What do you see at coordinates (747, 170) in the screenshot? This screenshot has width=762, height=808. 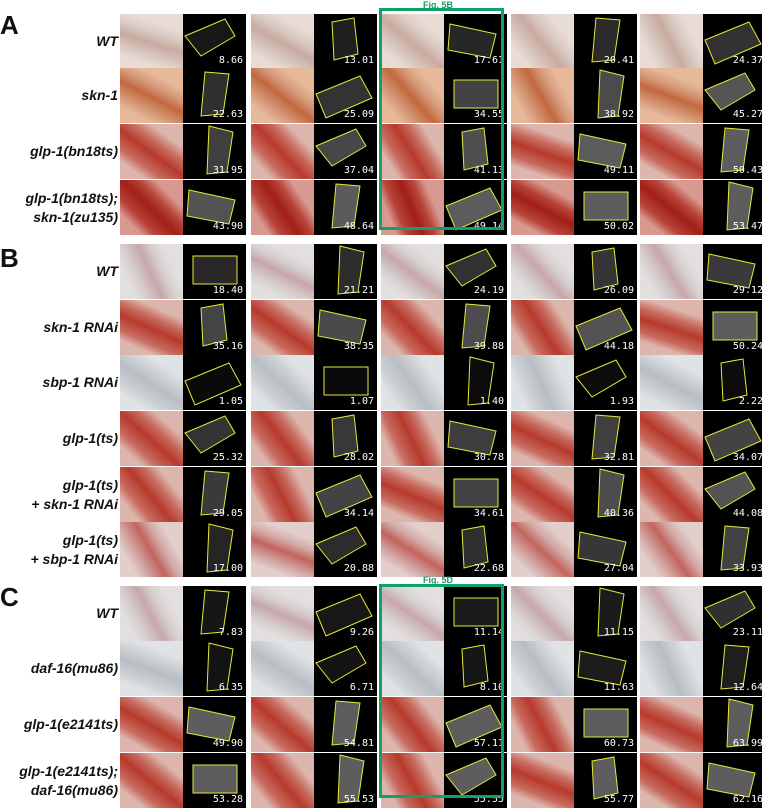 I see `intensity-value: 50.43` at bounding box center [747, 170].